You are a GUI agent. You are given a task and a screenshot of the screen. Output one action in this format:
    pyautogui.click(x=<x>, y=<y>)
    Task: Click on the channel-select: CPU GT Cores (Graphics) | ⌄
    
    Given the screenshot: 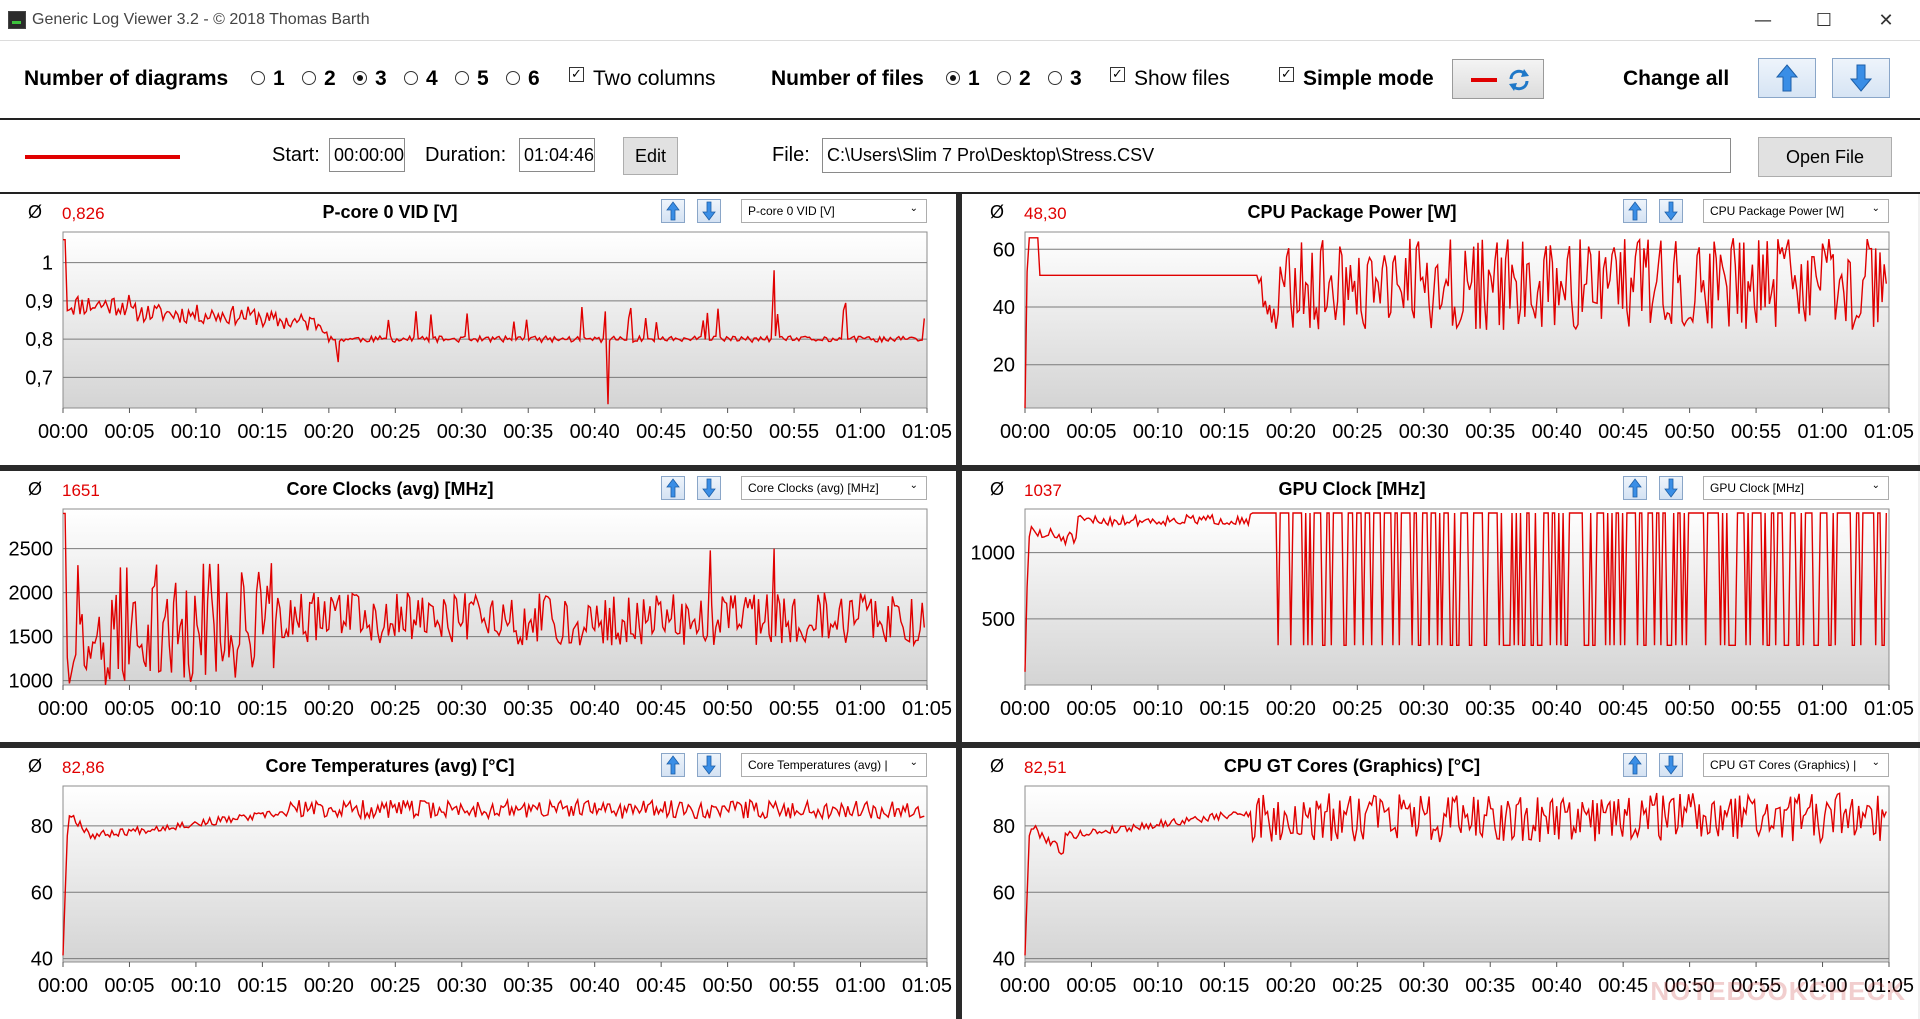 What is the action you would take?
    pyautogui.click(x=1796, y=765)
    